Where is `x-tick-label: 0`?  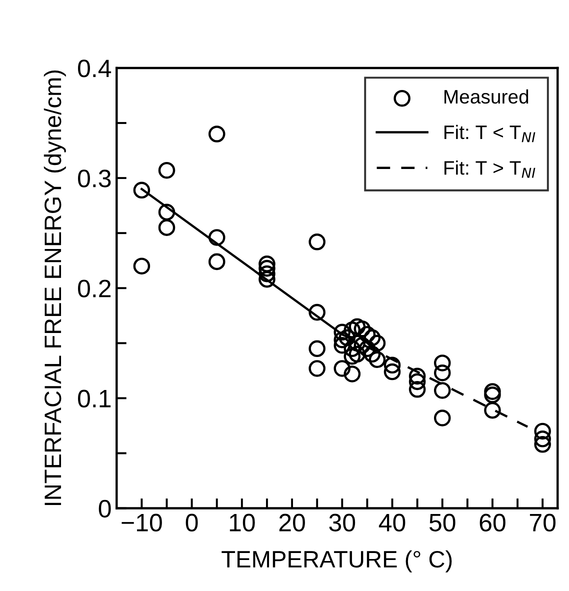
x-tick-label: 0 is located at coordinates (192, 523).